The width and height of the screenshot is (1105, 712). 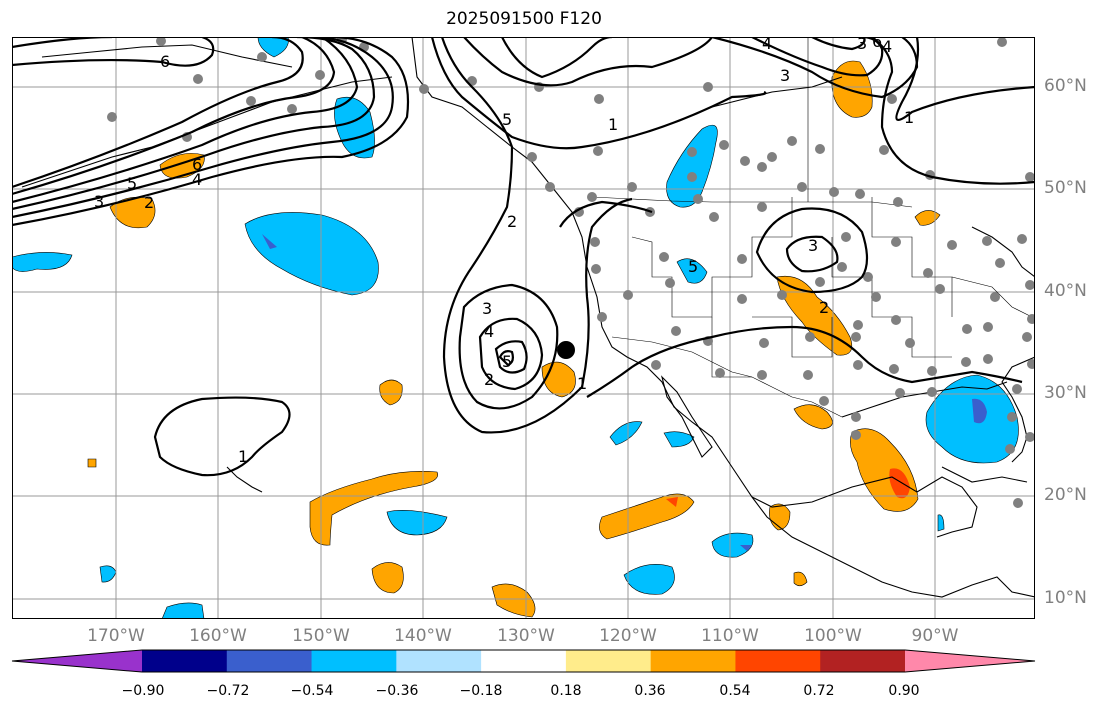 What do you see at coordinates (833, 636) in the screenshot?
I see `lon-label: 100°W` at bounding box center [833, 636].